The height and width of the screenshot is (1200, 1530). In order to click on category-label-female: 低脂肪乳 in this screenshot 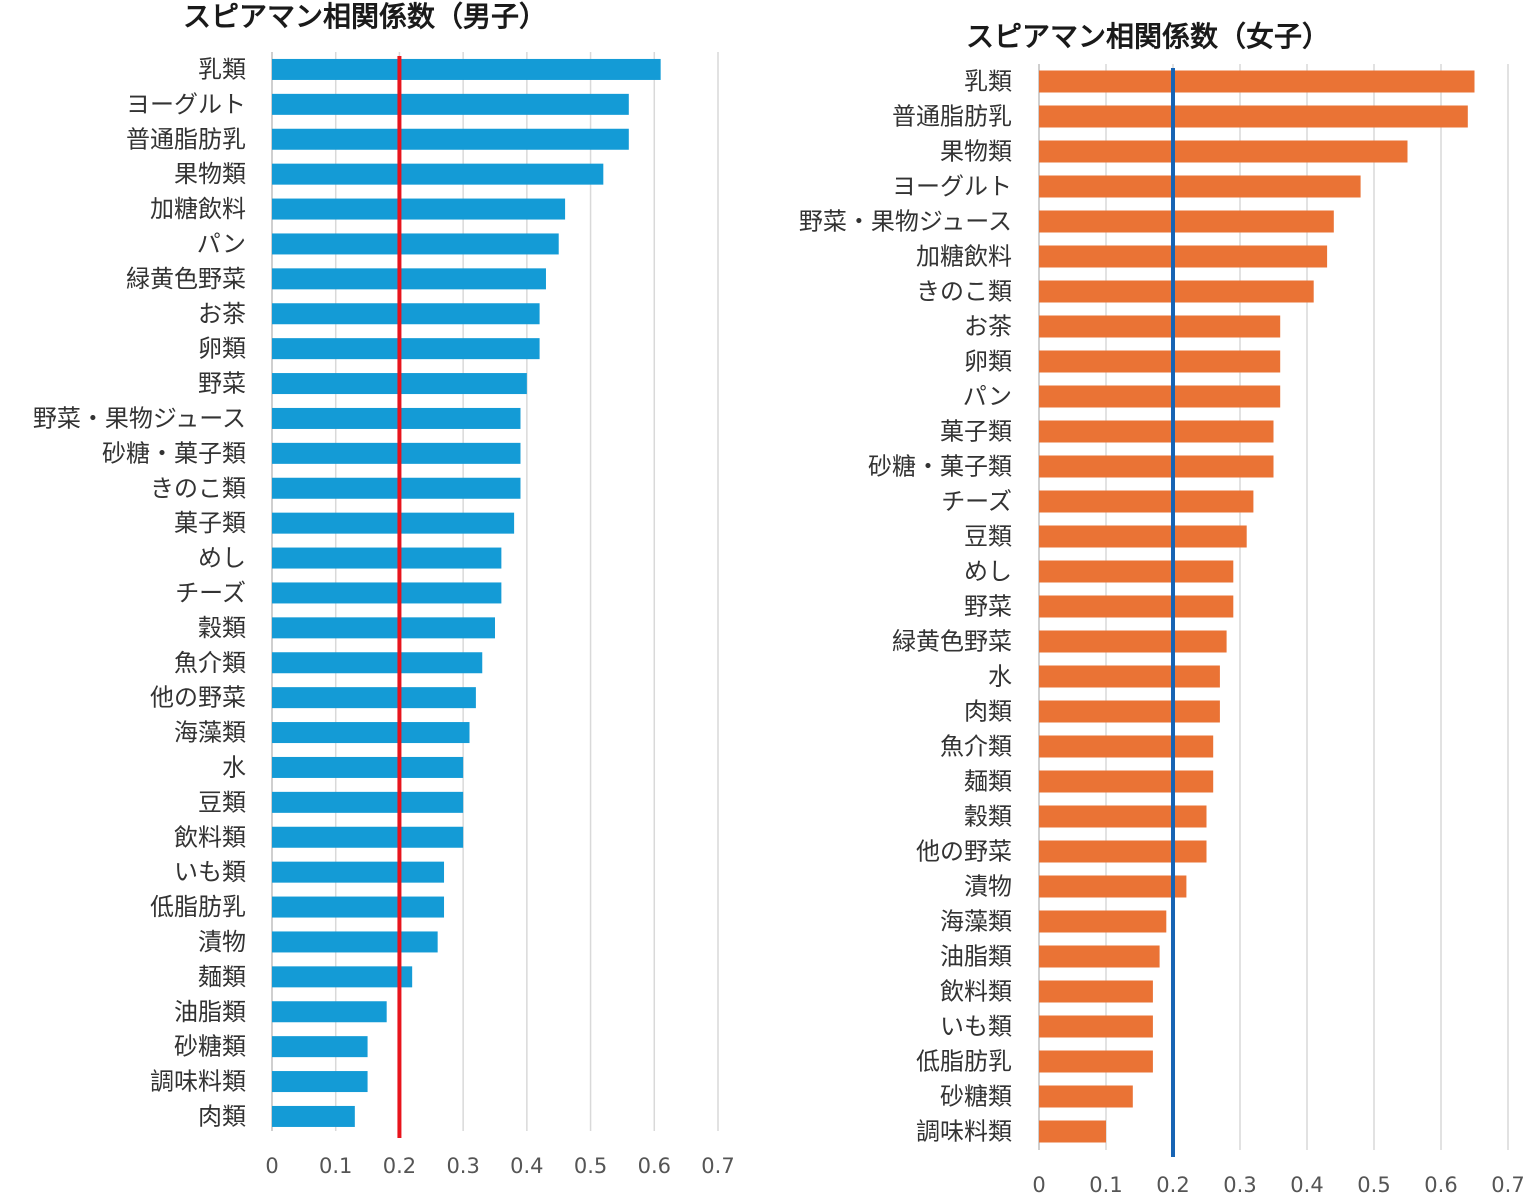, I will do `click(964, 1062)`.